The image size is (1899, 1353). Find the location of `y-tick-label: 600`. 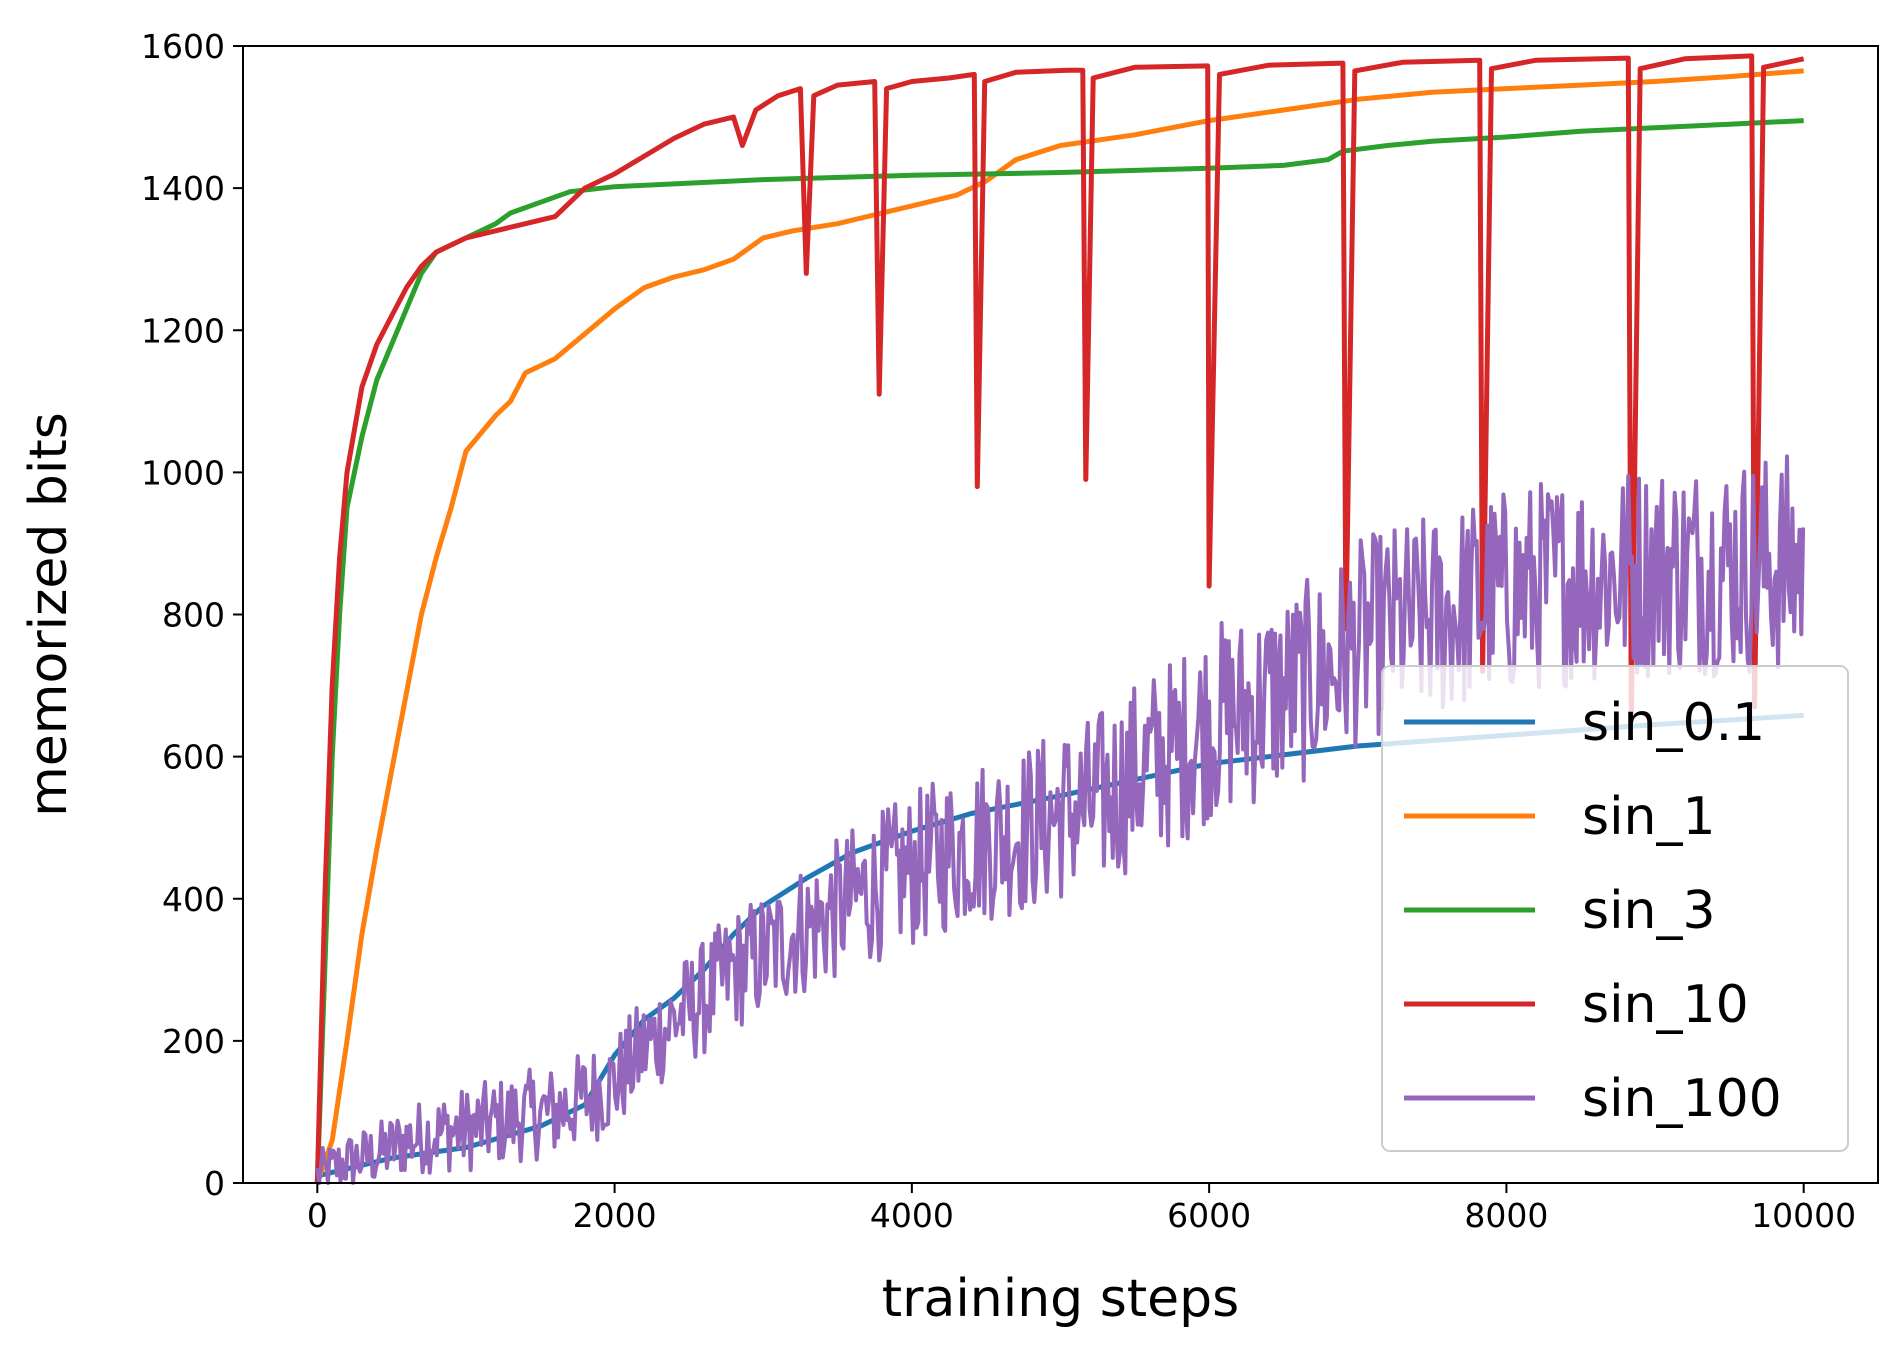

y-tick-label: 600 is located at coordinates (193, 757).